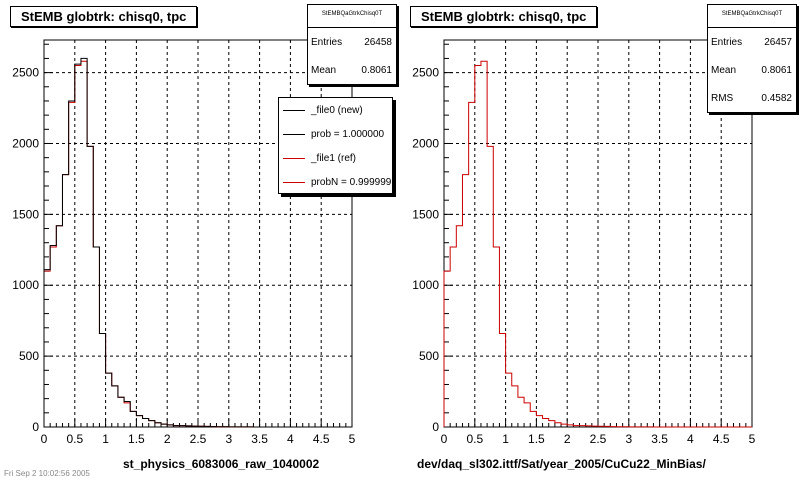 This screenshot has height=480, width=800. I want to click on right-stats-rms-value: 0.4582, so click(776, 98).